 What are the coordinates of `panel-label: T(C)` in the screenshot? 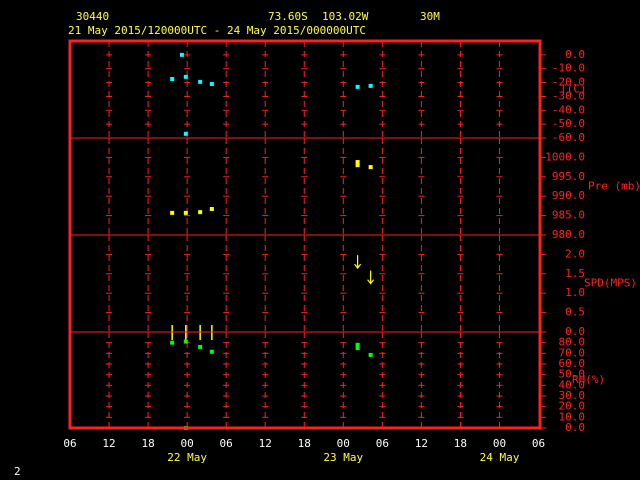 It's located at (573, 89).